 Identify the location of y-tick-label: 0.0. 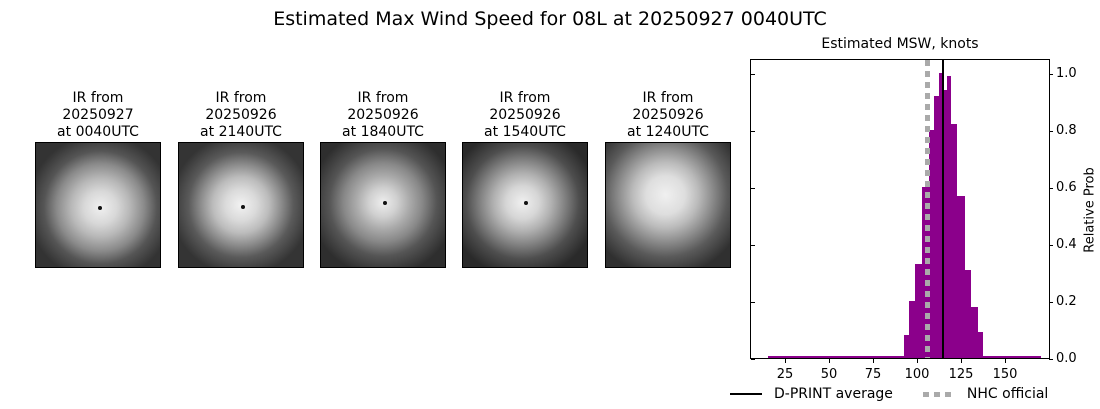
(1066, 358).